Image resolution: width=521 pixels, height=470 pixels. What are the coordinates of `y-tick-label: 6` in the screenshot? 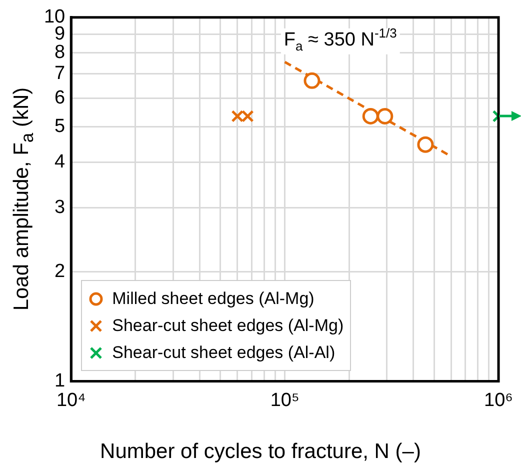 It's located at (60, 97).